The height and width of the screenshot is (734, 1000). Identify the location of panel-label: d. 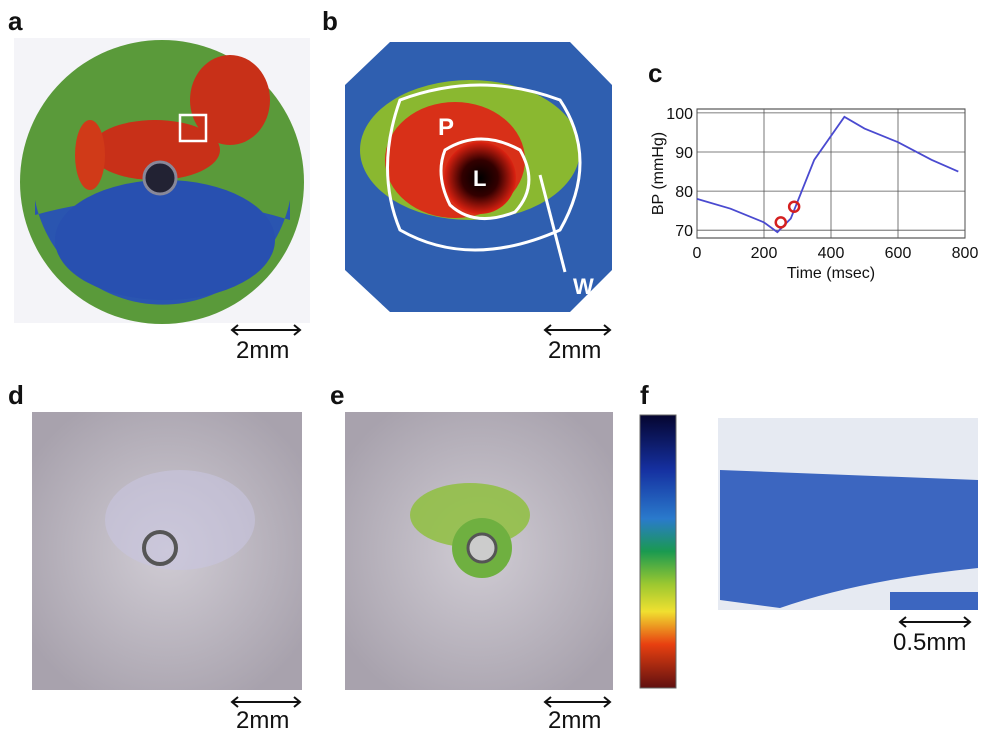
(16, 395).